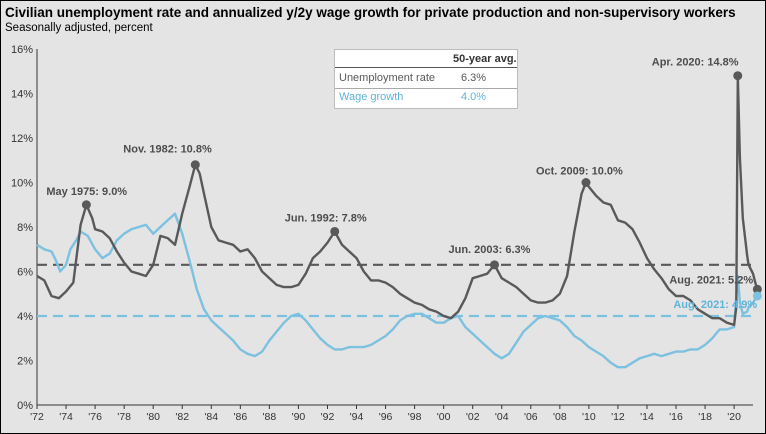 The width and height of the screenshot is (766, 434). What do you see at coordinates (386, 417) in the screenshot?
I see `x-tick-label: '96` at bounding box center [386, 417].